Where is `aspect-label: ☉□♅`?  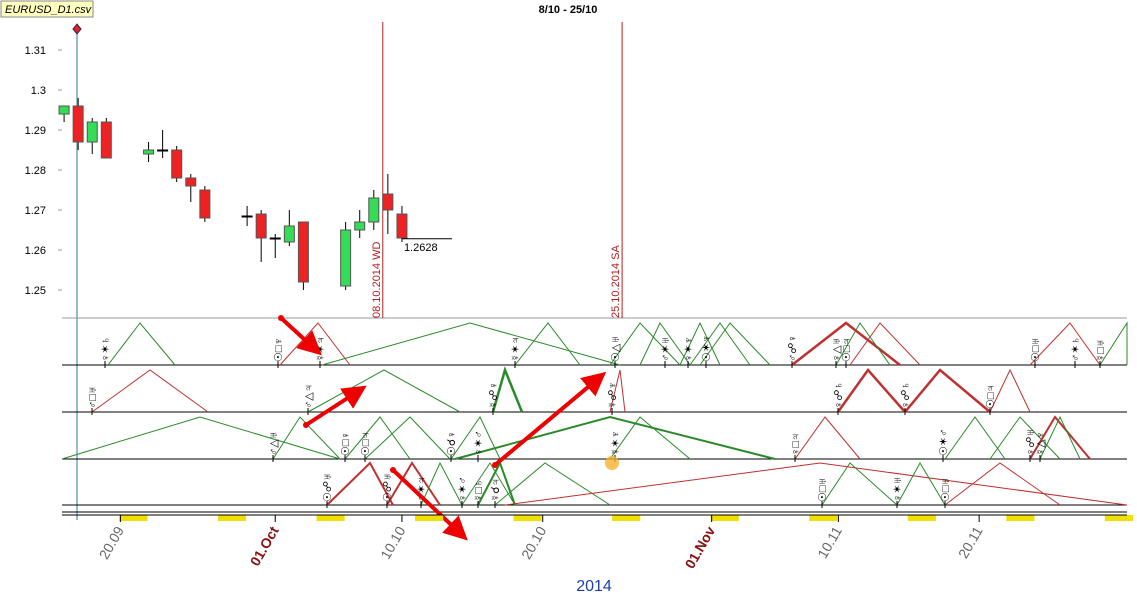 aspect-label: ☉□♅ is located at coordinates (1036, 349).